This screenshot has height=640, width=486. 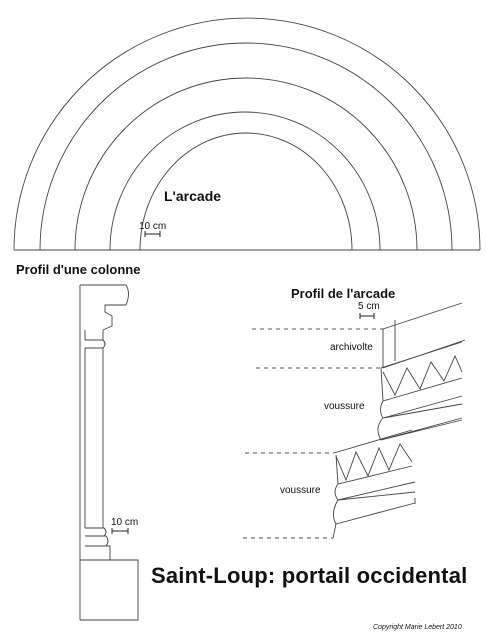 I want to click on arcade-scale-label: 10 cm, so click(x=153, y=226).